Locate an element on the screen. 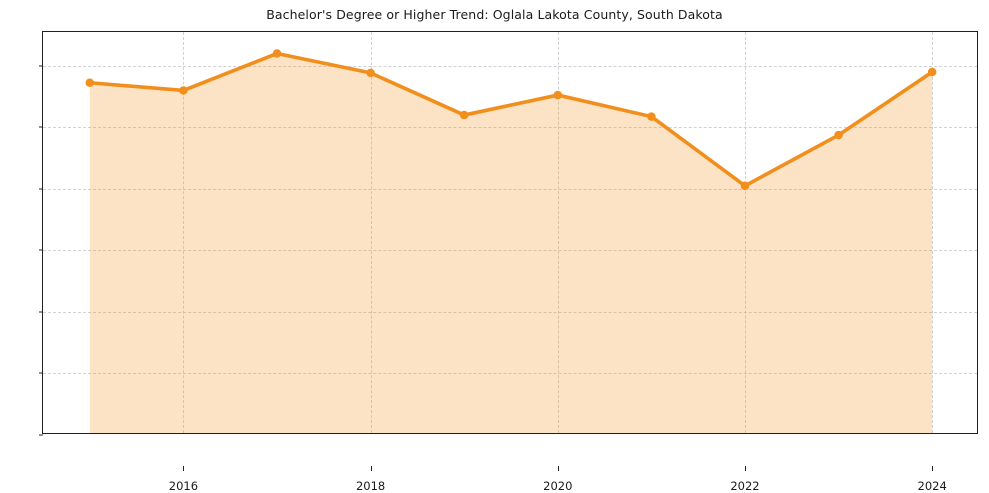  x-axis-tick-label: 2018 is located at coordinates (370, 486).